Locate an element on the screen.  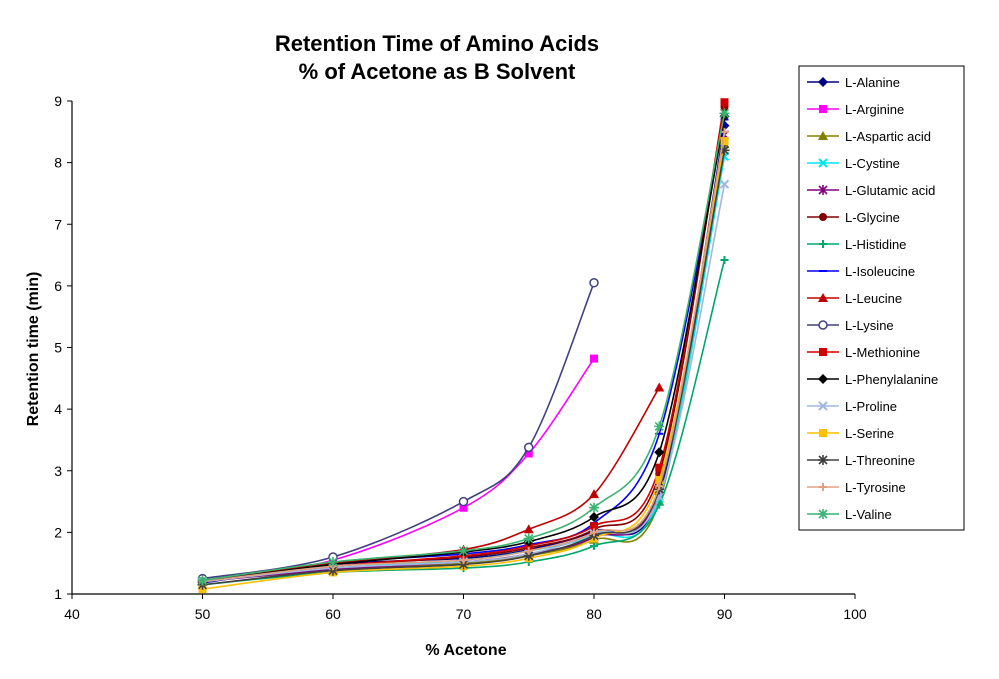
legend-label: L-Histidine is located at coordinates (875, 244).